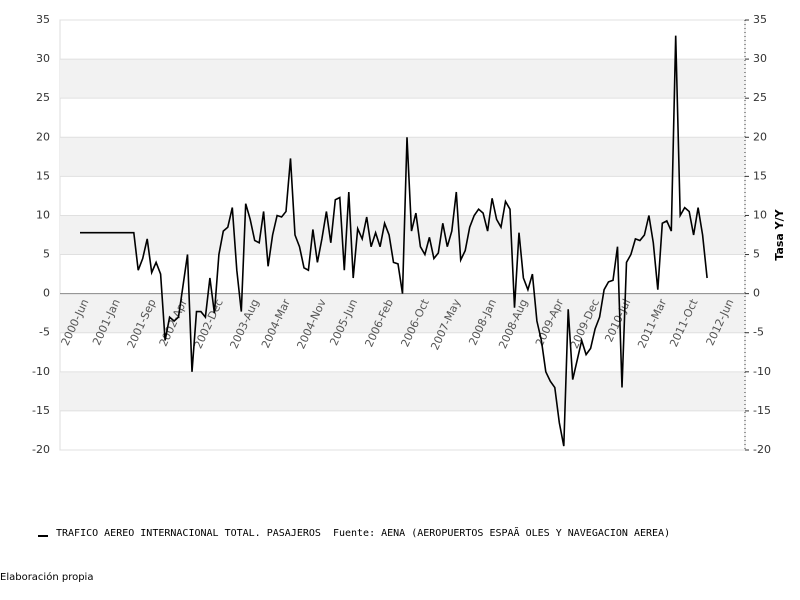 Image resolution: width=800 pixels, height=600 pixels. What do you see at coordinates (760, 175) in the screenshot?
I see `y2-tick-label: 15` at bounding box center [760, 175].